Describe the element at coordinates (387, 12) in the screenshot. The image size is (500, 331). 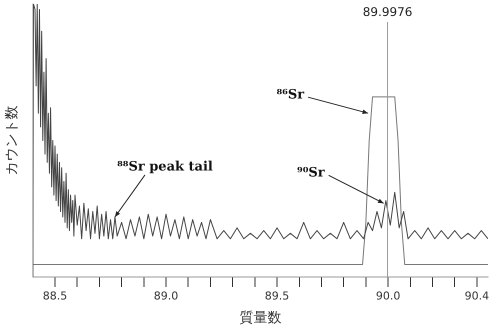
I see `ref-line-label: 89.9976` at that location.